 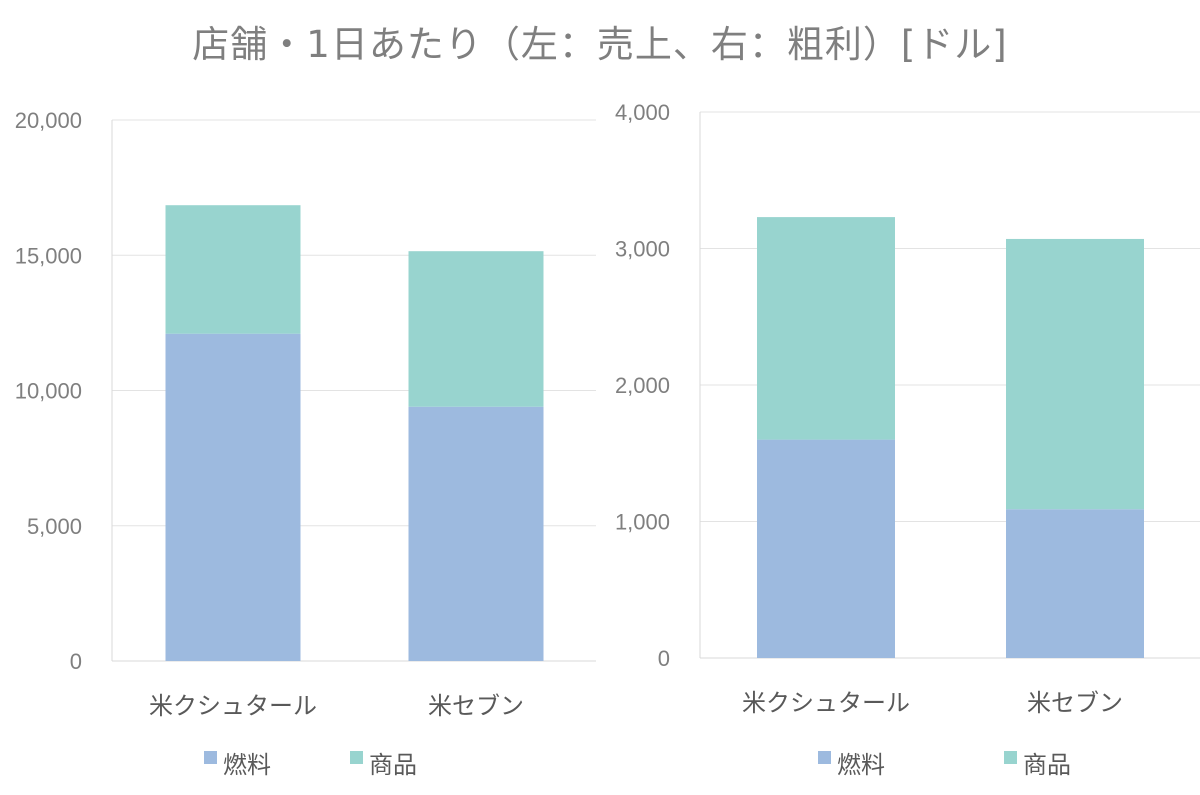 I want to click on chart1-category-label: 米クシュタール, so click(x=233, y=706).